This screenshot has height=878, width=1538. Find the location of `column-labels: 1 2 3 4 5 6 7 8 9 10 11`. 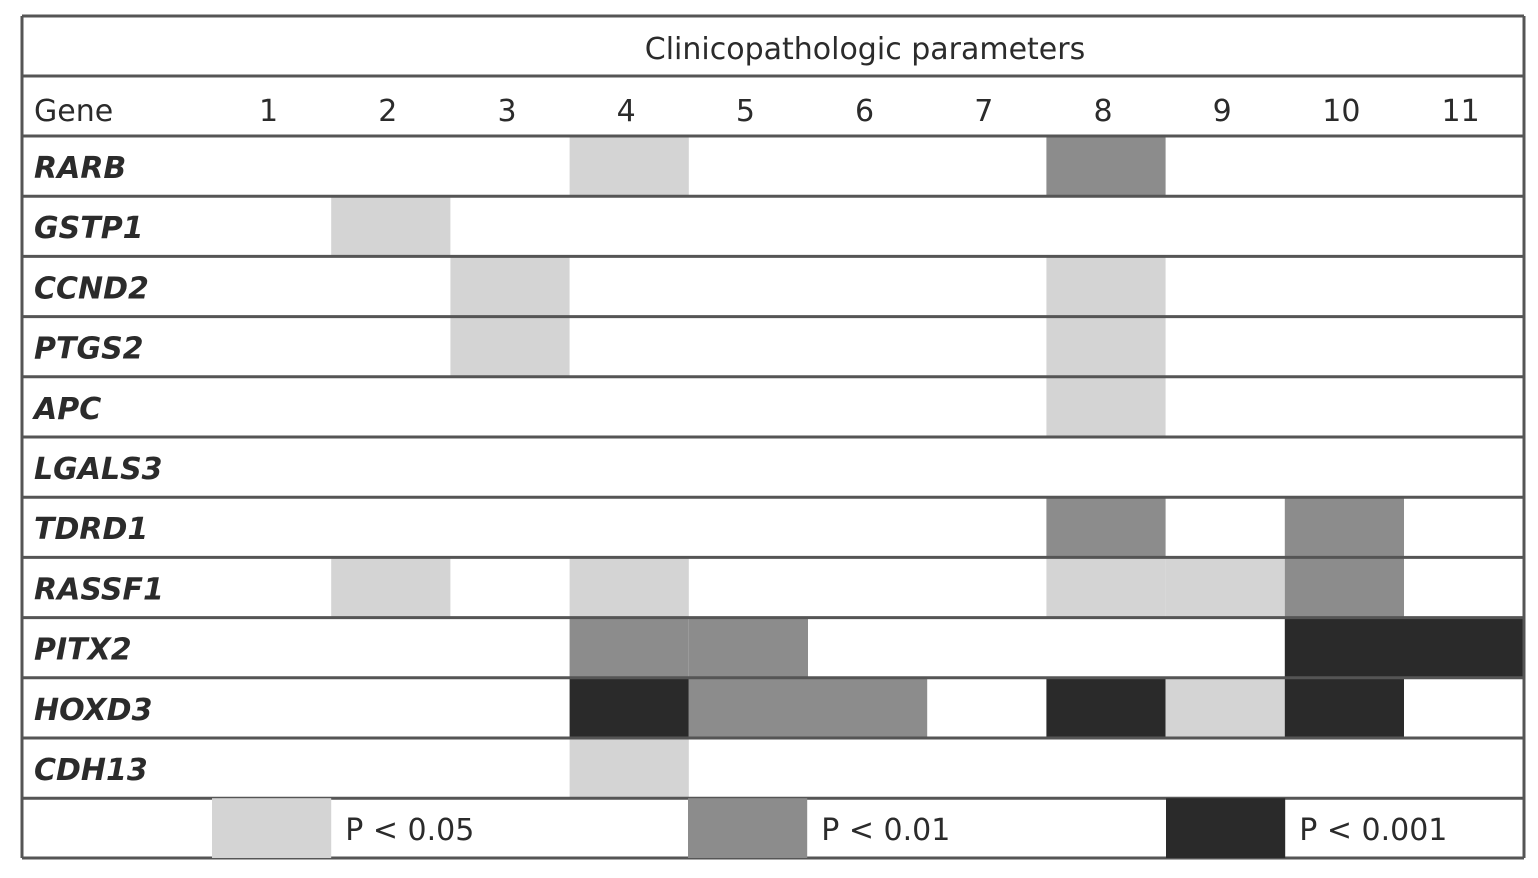

column-labels: 1 2 3 4 5 6 7 8 9 10 11 is located at coordinates (869, 111).